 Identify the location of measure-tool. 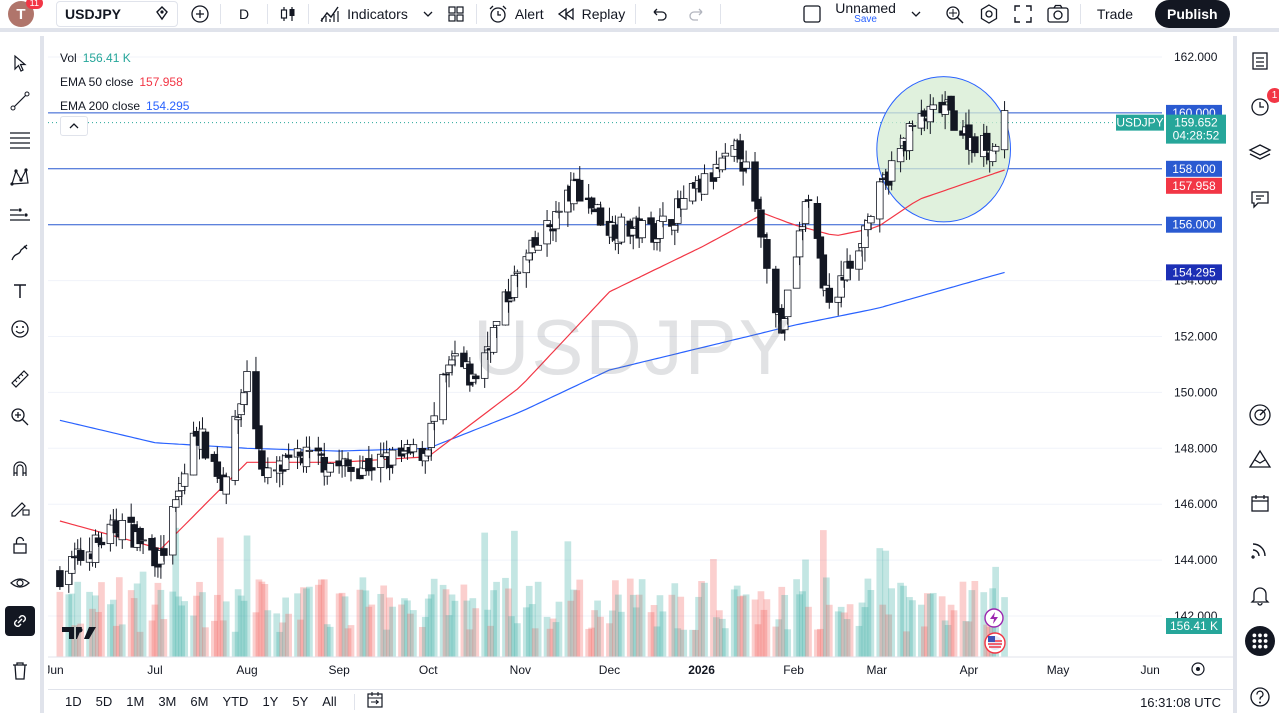
(20, 379).